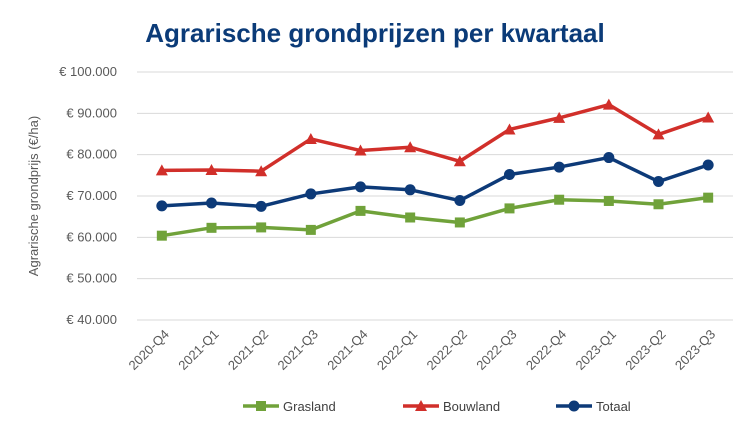  I want to click on series-line-bouwland, so click(435, 137).